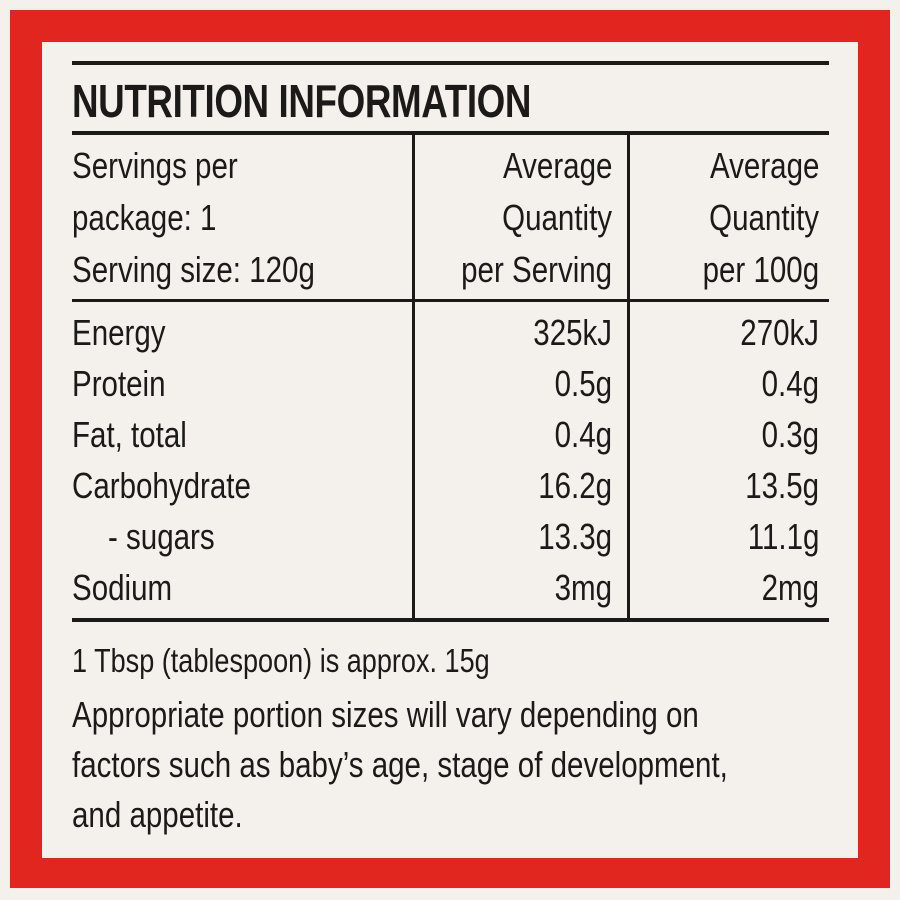 The width and height of the screenshot is (900, 900). What do you see at coordinates (790, 587) in the screenshot?
I see `per-100g-value: 2mg` at bounding box center [790, 587].